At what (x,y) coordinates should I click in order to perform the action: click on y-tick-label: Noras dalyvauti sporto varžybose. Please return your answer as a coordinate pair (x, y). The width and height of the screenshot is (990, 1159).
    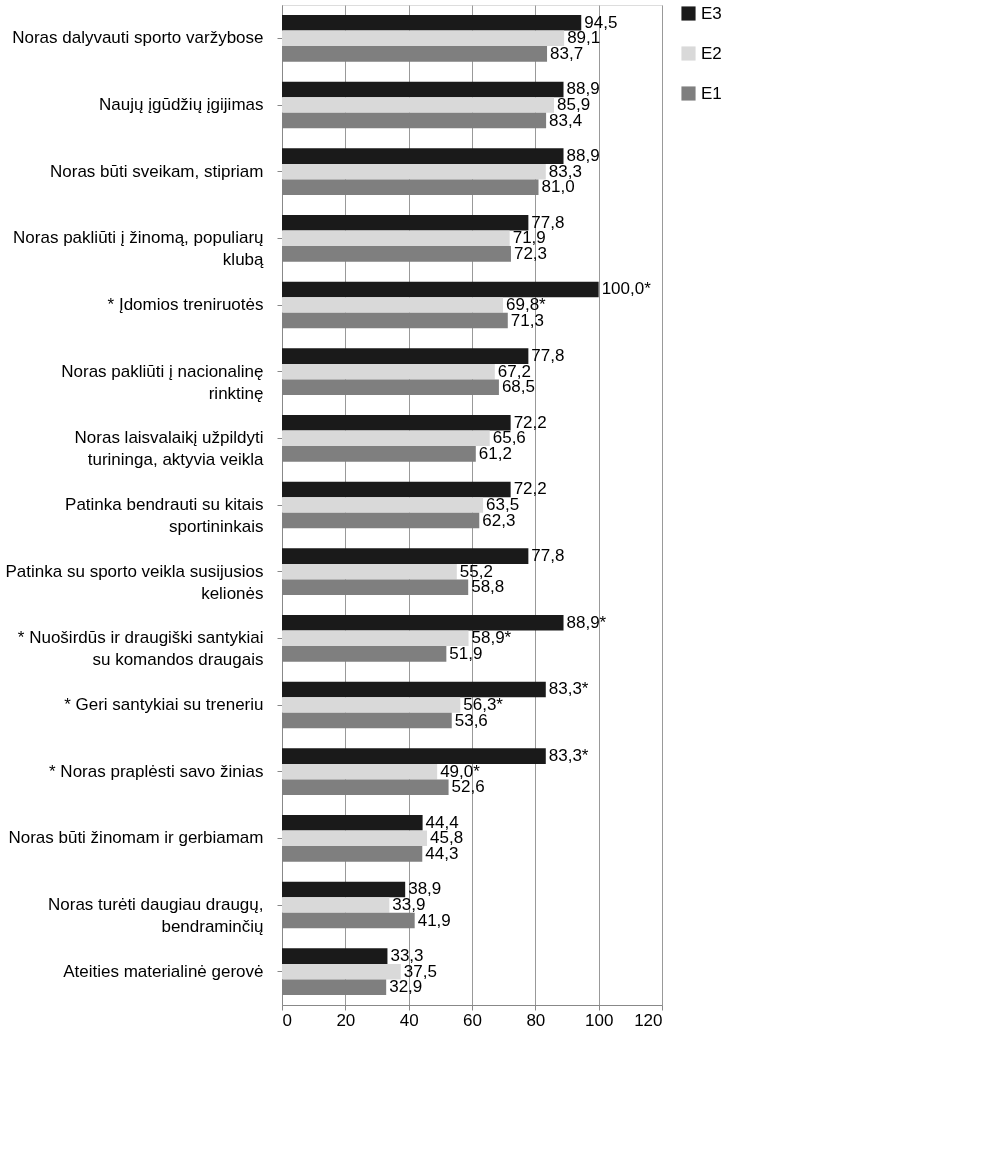
    Looking at the image, I should click on (138, 38).